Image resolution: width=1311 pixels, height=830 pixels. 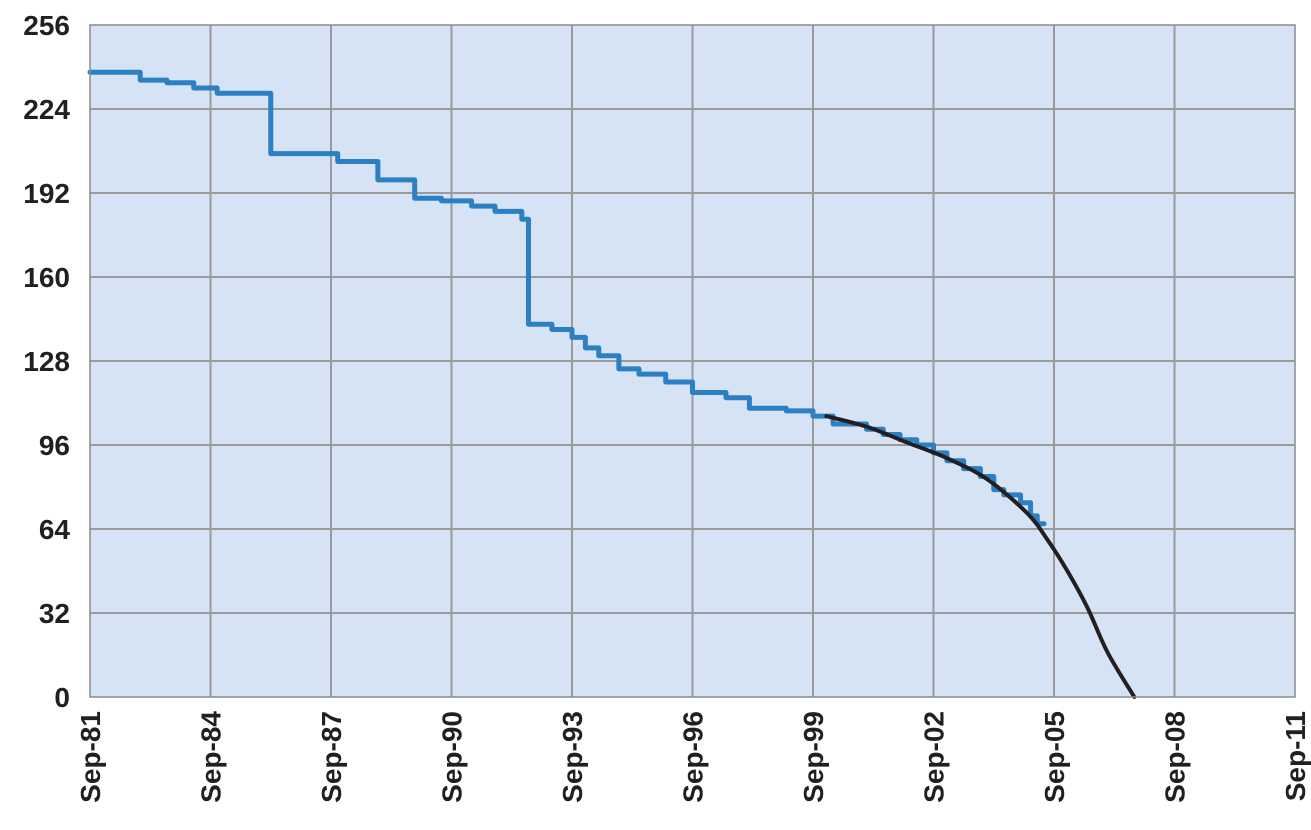 I want to click on x-tick-label: Sep-87, so click(x=331, y=757).